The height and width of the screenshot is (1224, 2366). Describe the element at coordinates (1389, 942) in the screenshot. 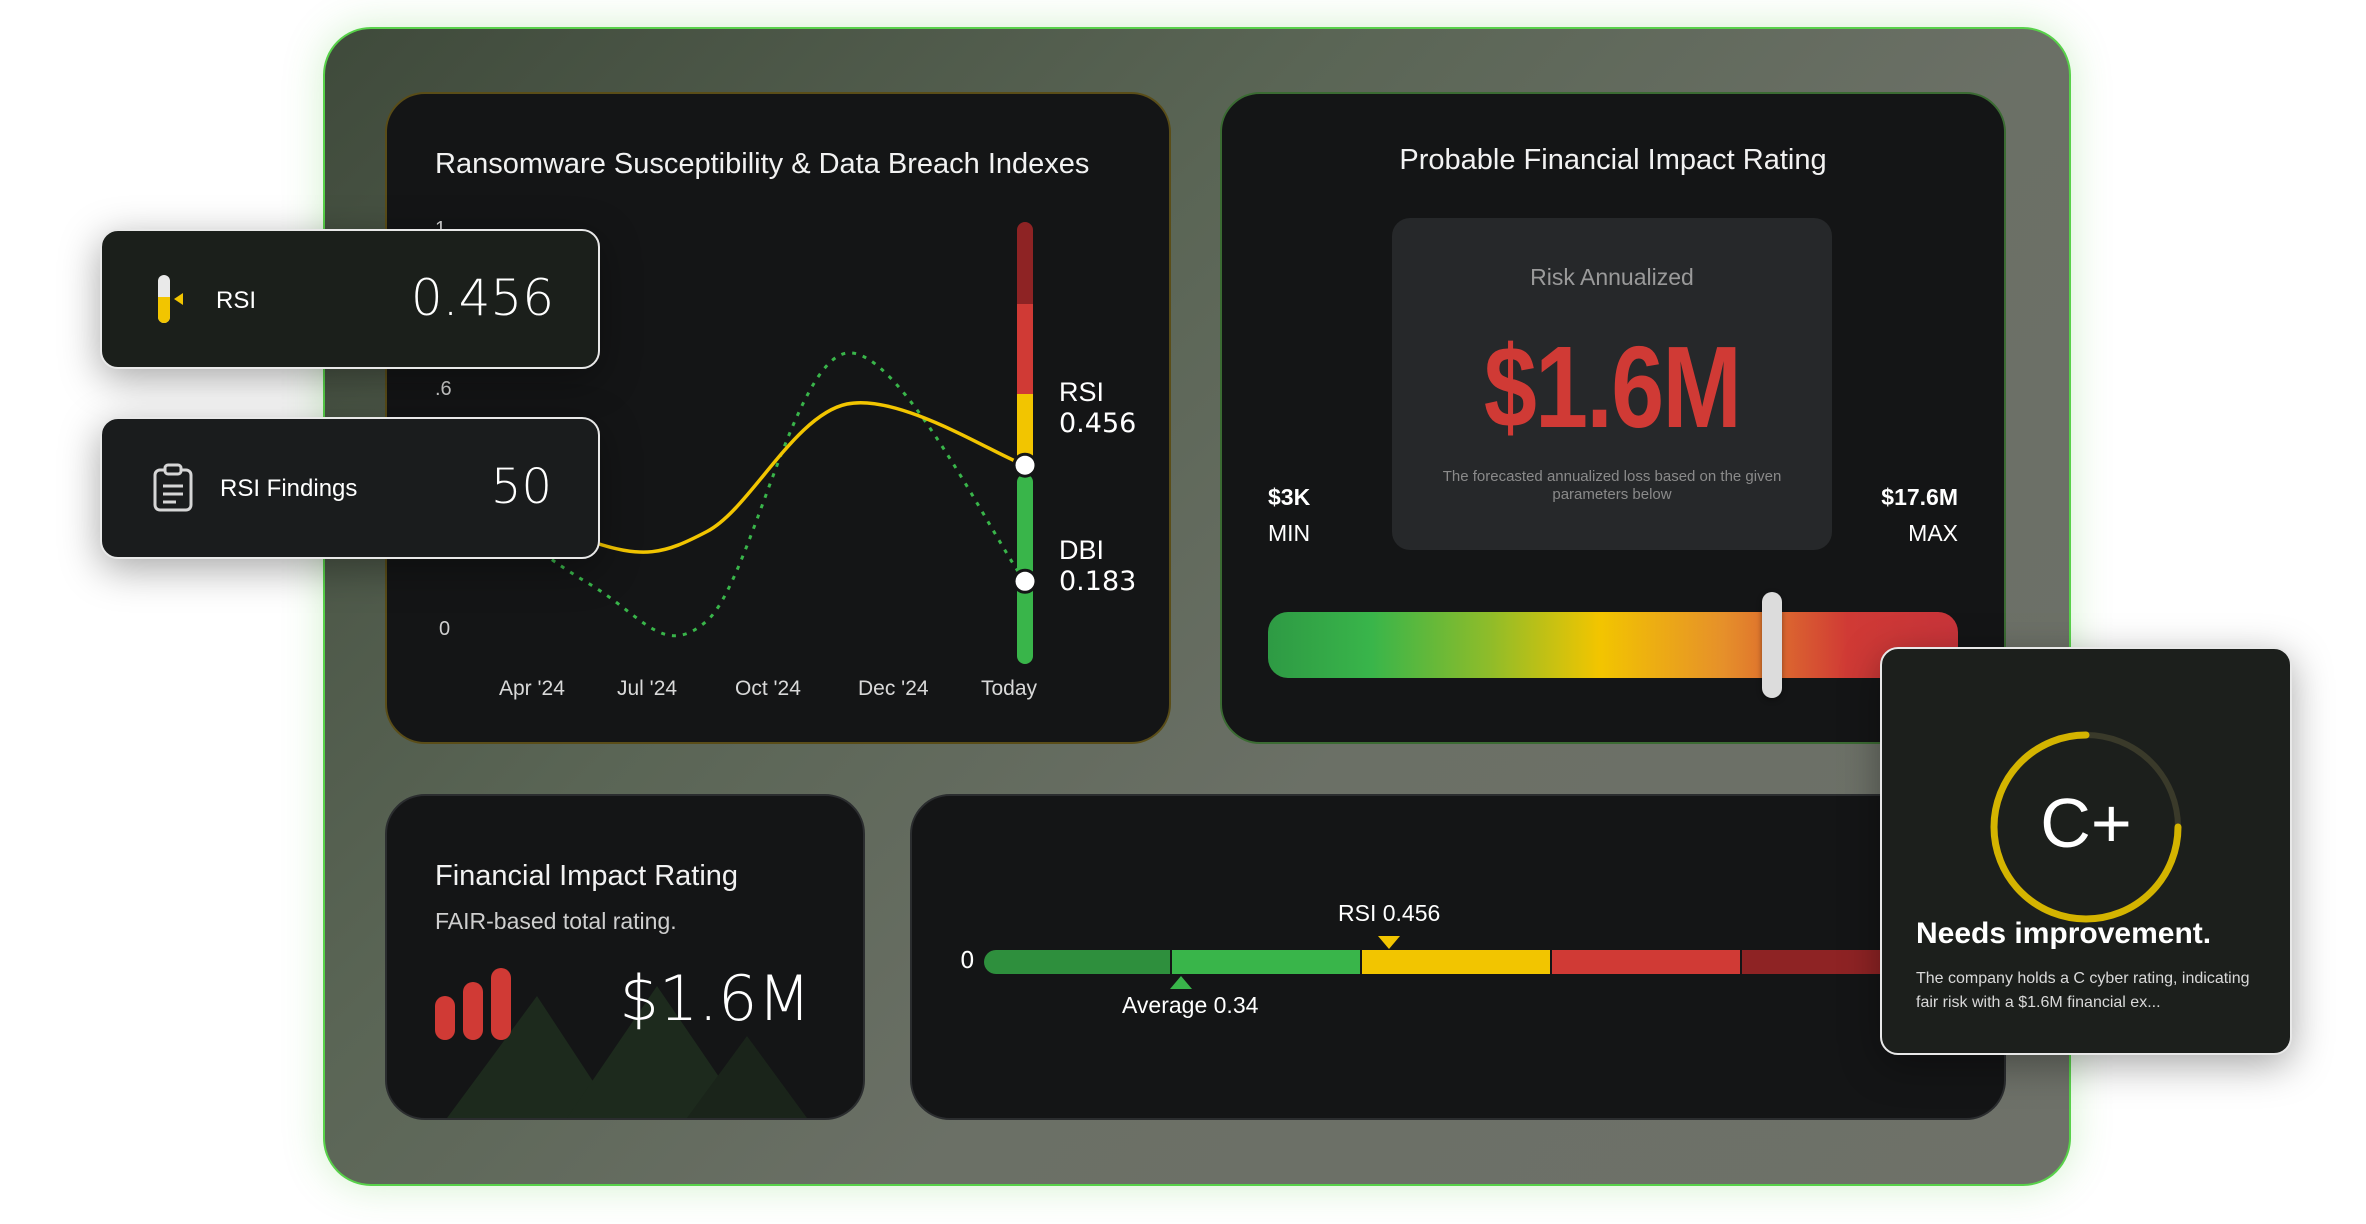

I see `rsi-marker-arrow` at that location.